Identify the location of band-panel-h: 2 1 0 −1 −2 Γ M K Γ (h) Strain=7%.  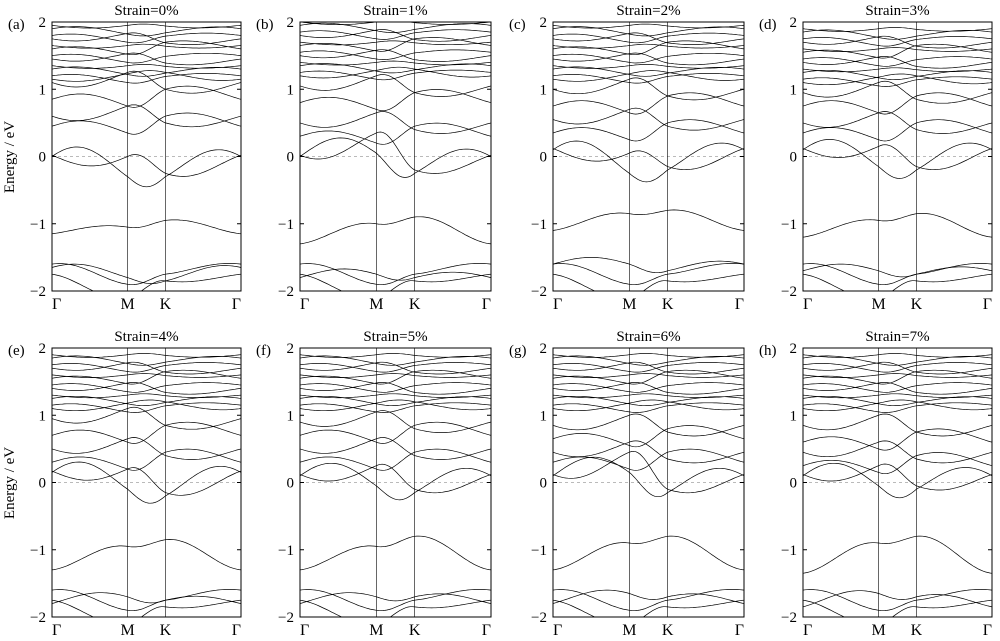
(876, 484).